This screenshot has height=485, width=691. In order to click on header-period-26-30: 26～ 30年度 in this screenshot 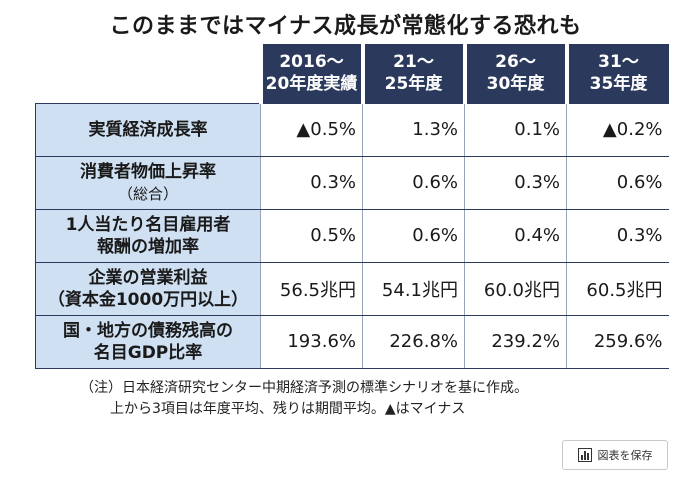, I will do `click(514, 74)`.